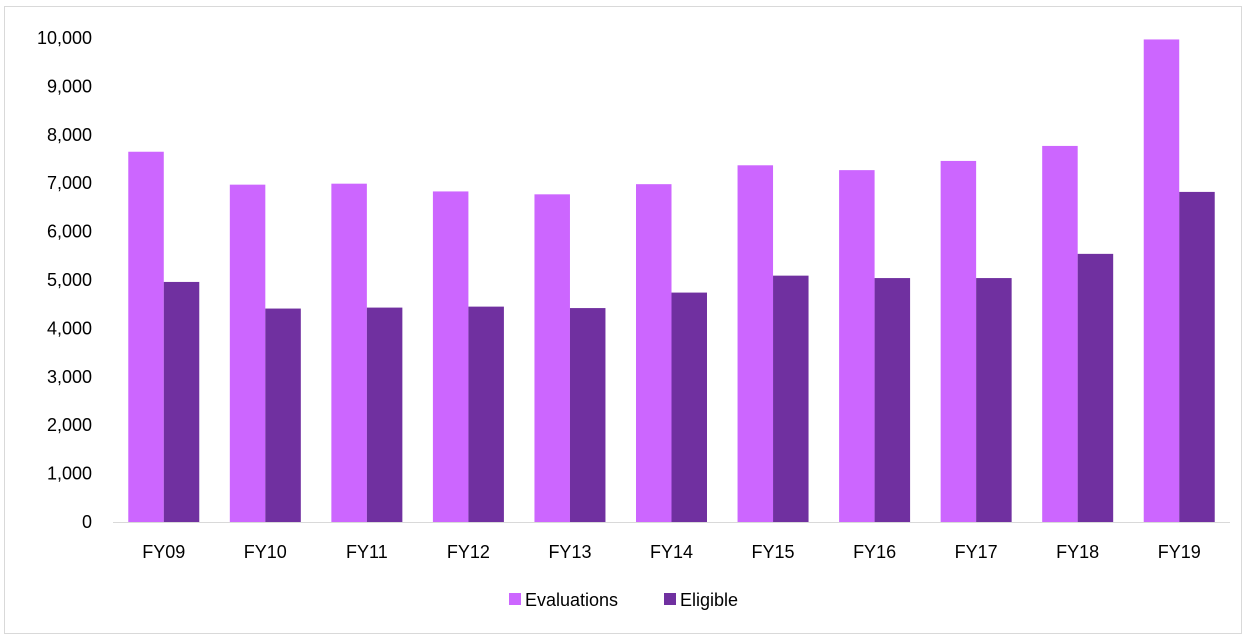  I want to click on legend-swatch-evaluations, so click(515, 599).